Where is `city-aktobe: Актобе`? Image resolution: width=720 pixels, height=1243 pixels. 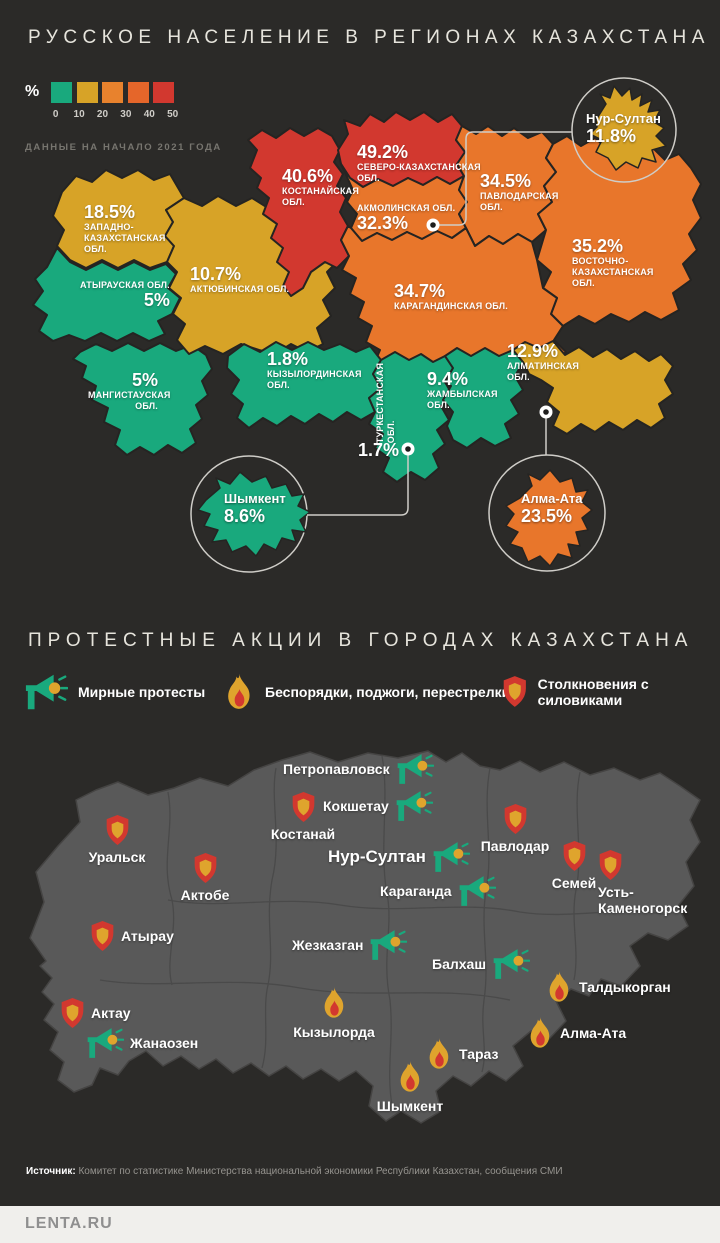 city-aktobe: Актобе is located at coordinates (205, 877).